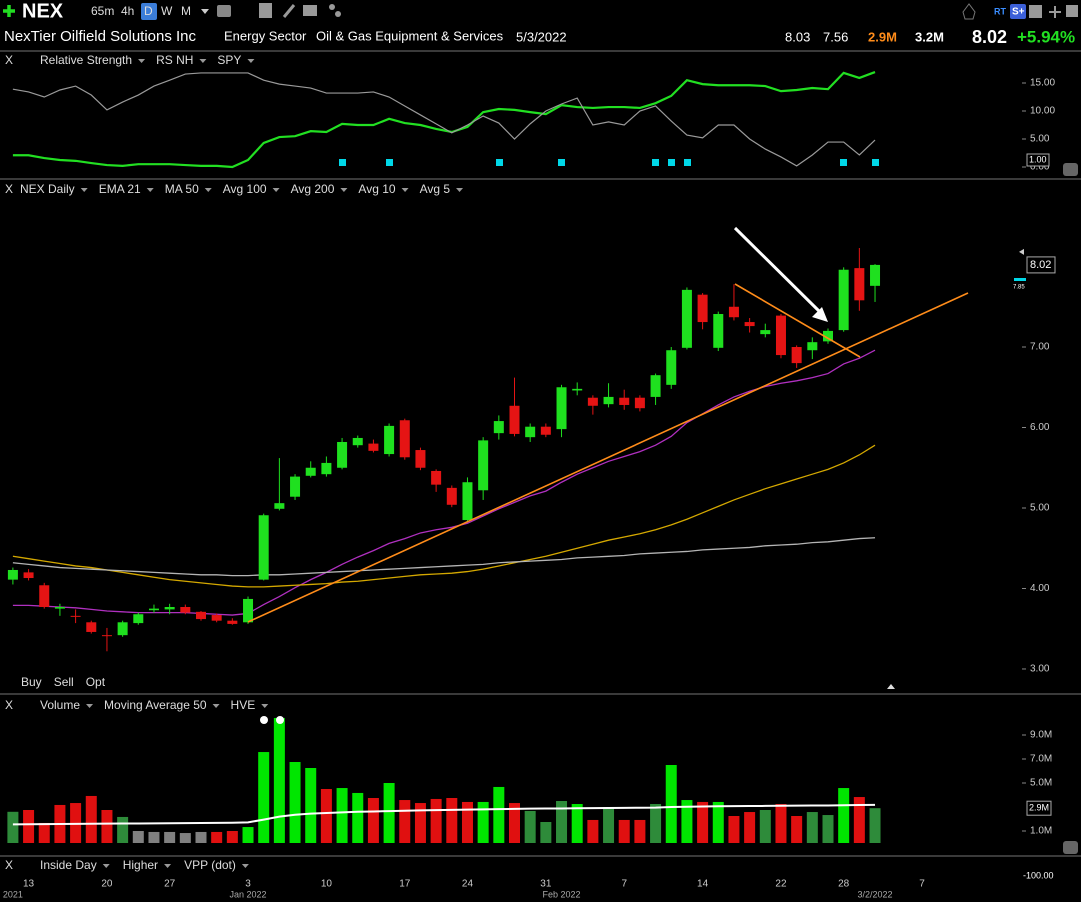 This screenshot has height=902, width=1081. I want to click on price-pointer, so click(1021, 251).